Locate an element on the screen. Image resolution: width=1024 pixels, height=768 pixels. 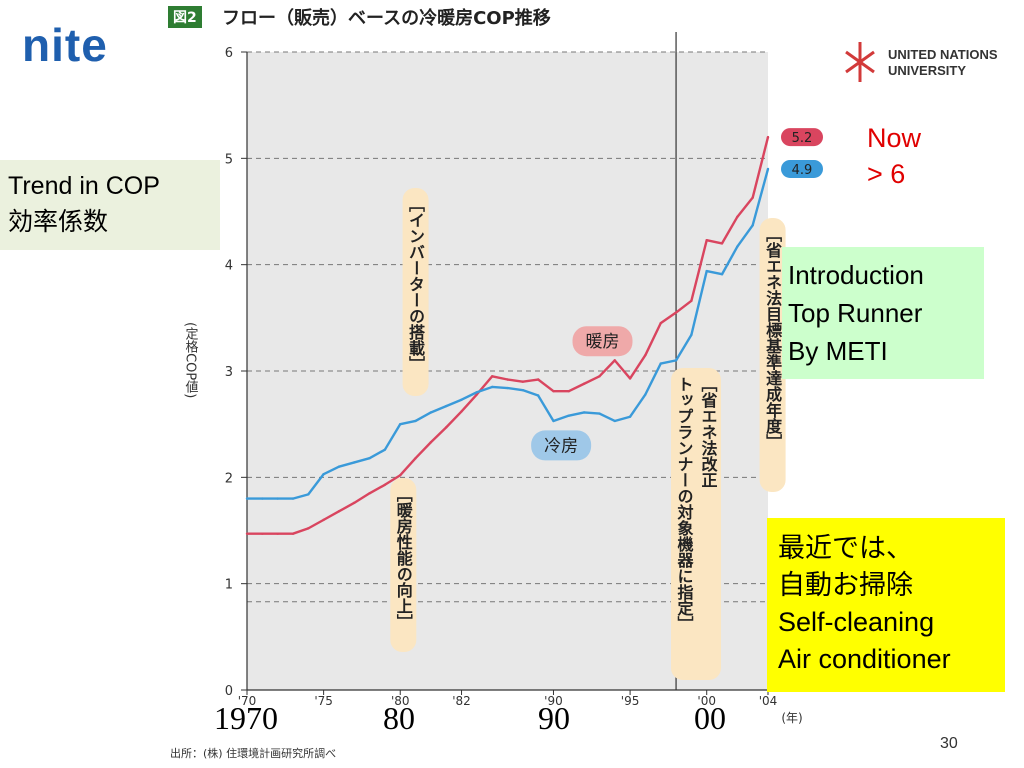
annotation-text: トップランナーの対象機器に指定］ is located at coordinates (684, 504).